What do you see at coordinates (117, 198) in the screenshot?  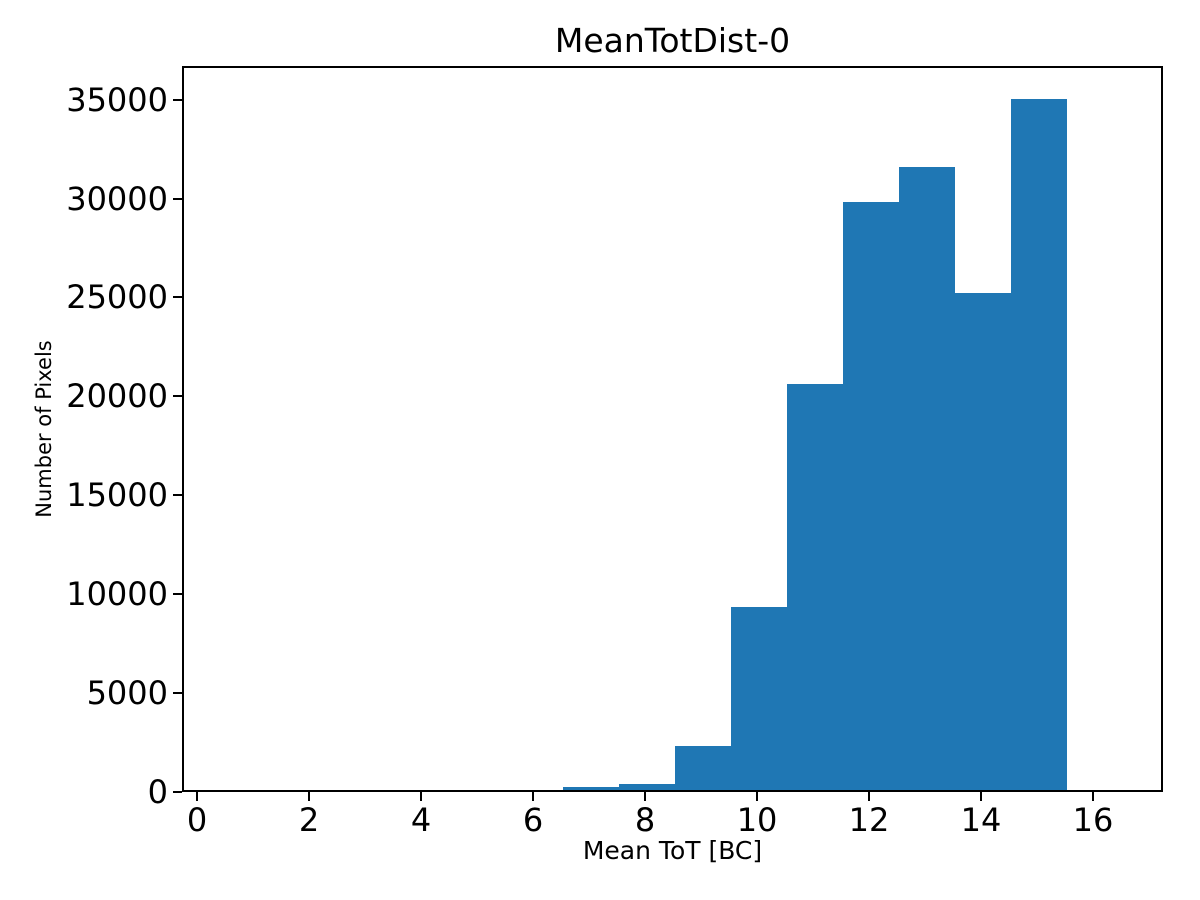 I see `y-tick-label: 30000` at bounding box center [117, 198].